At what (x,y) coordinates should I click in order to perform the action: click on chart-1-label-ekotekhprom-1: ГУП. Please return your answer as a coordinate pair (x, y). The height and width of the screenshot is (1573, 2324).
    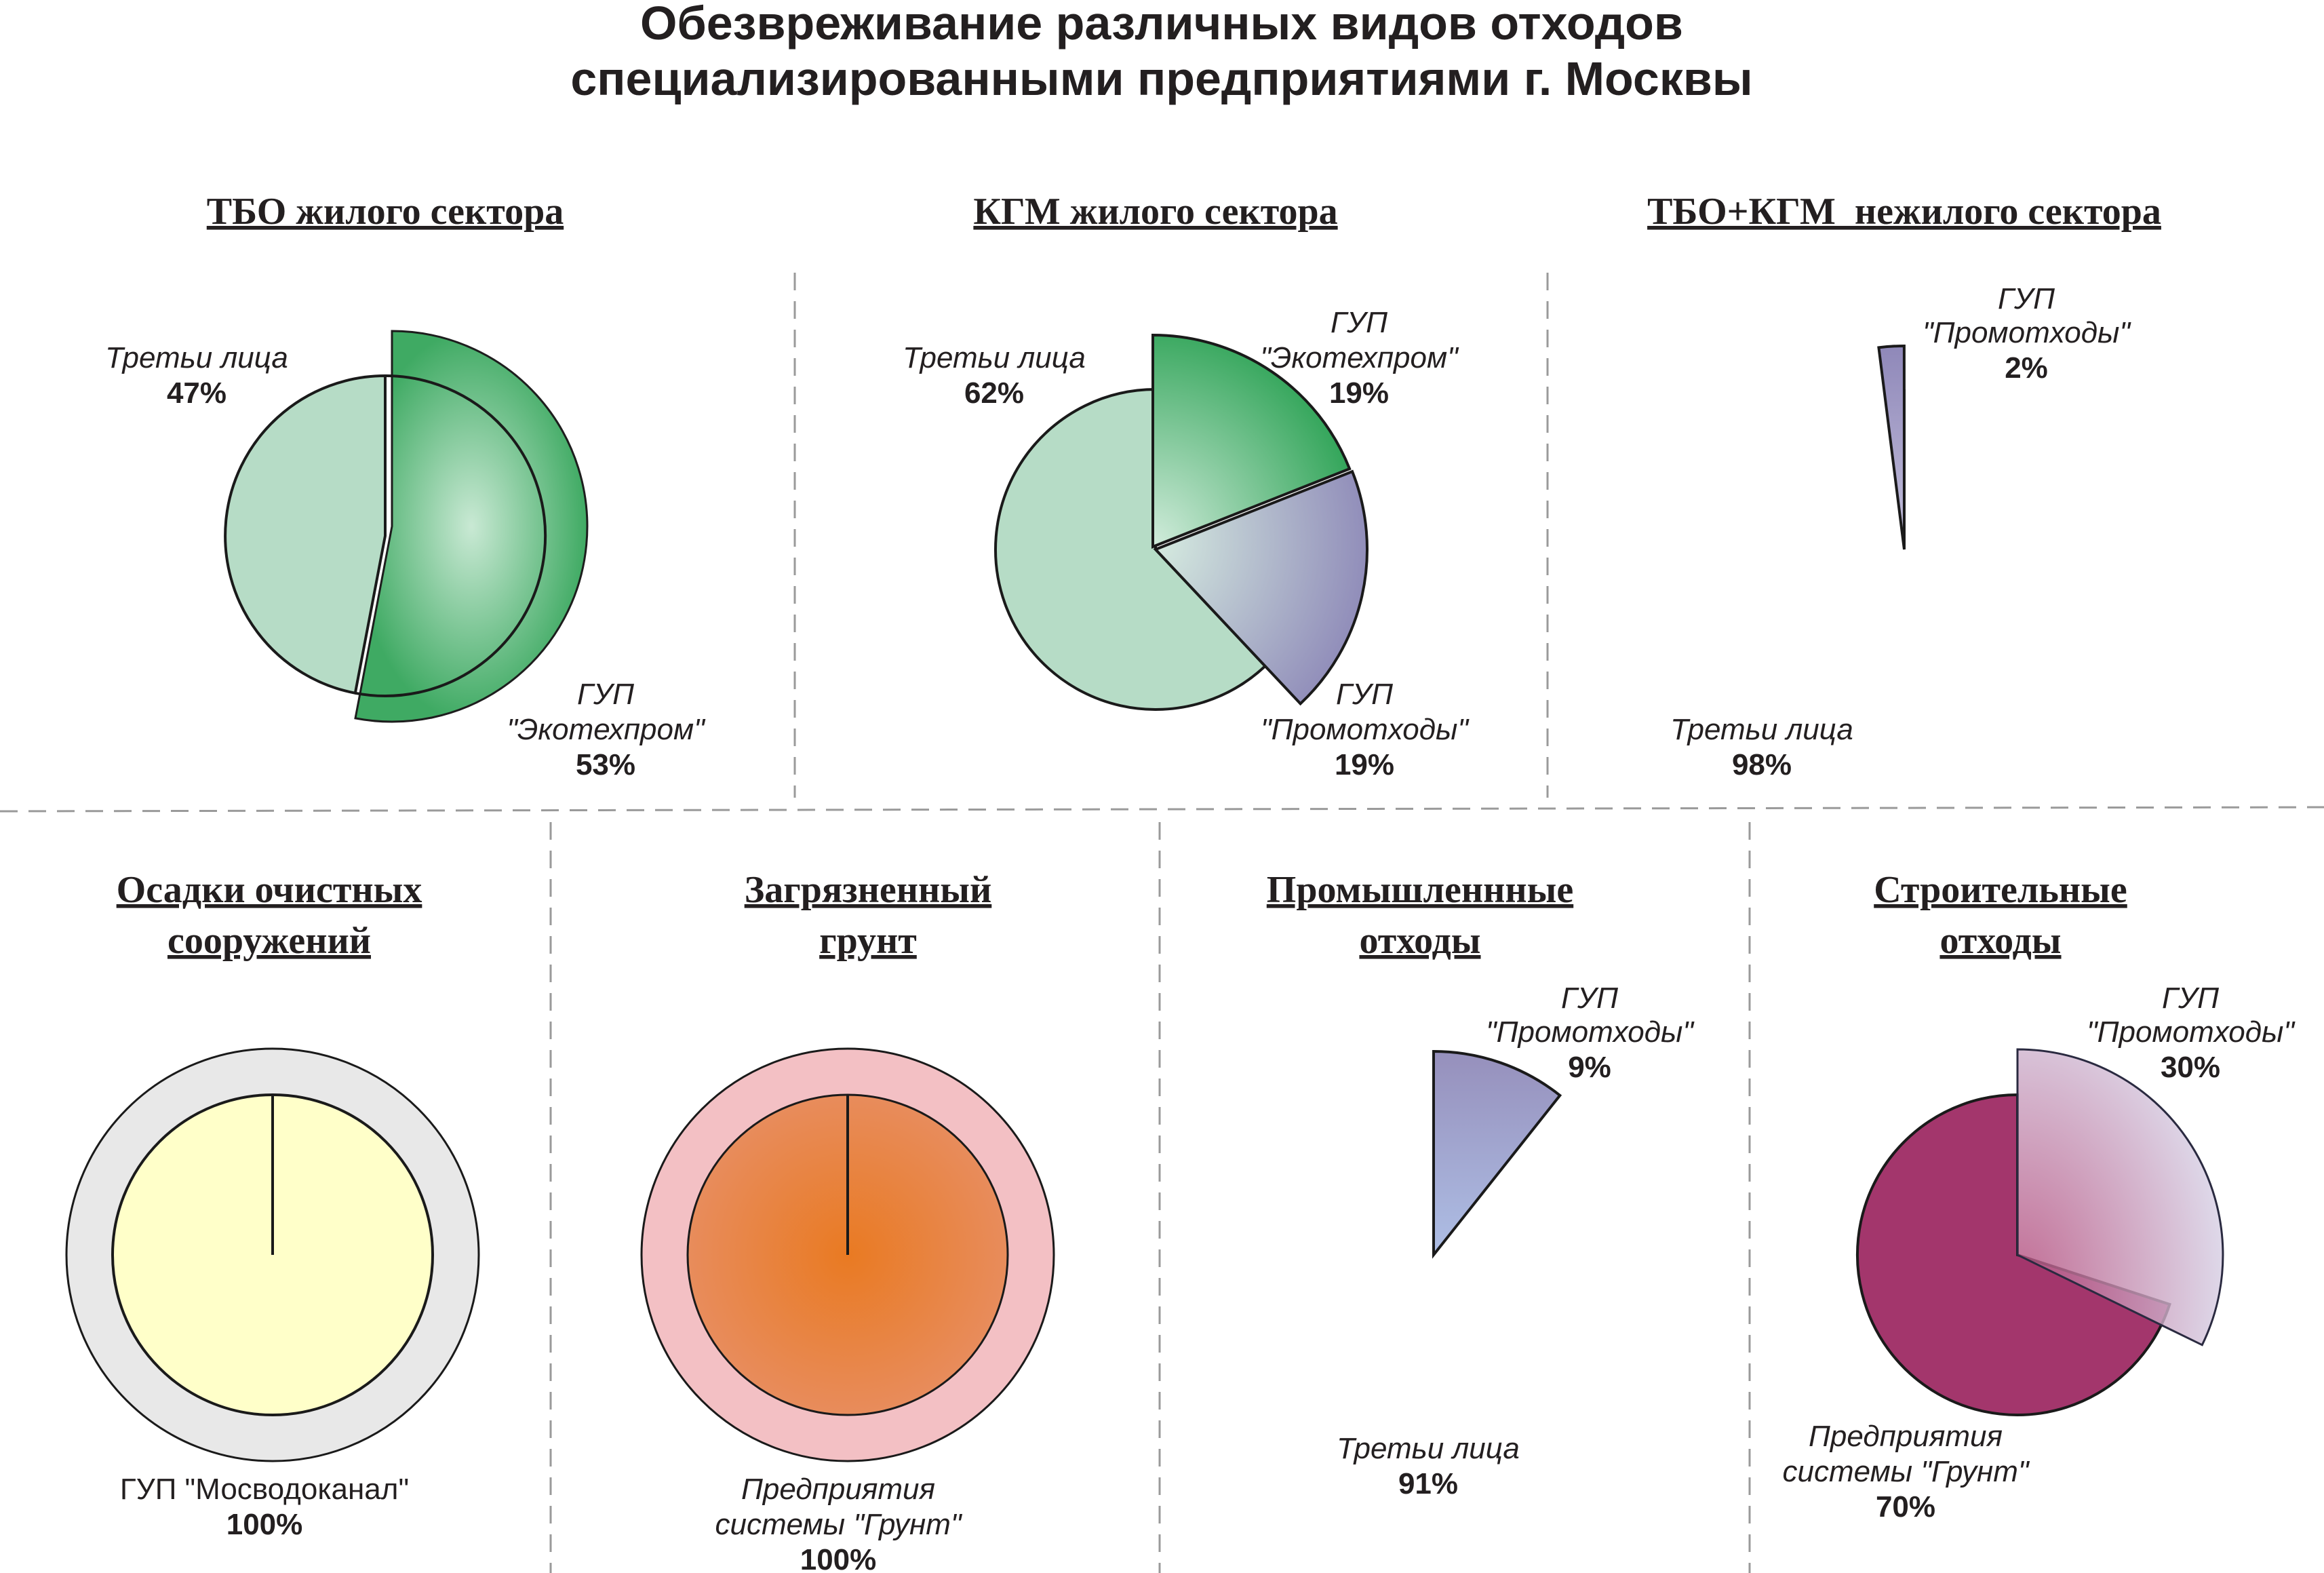
    Looking at the image, I should click on (605, 694).